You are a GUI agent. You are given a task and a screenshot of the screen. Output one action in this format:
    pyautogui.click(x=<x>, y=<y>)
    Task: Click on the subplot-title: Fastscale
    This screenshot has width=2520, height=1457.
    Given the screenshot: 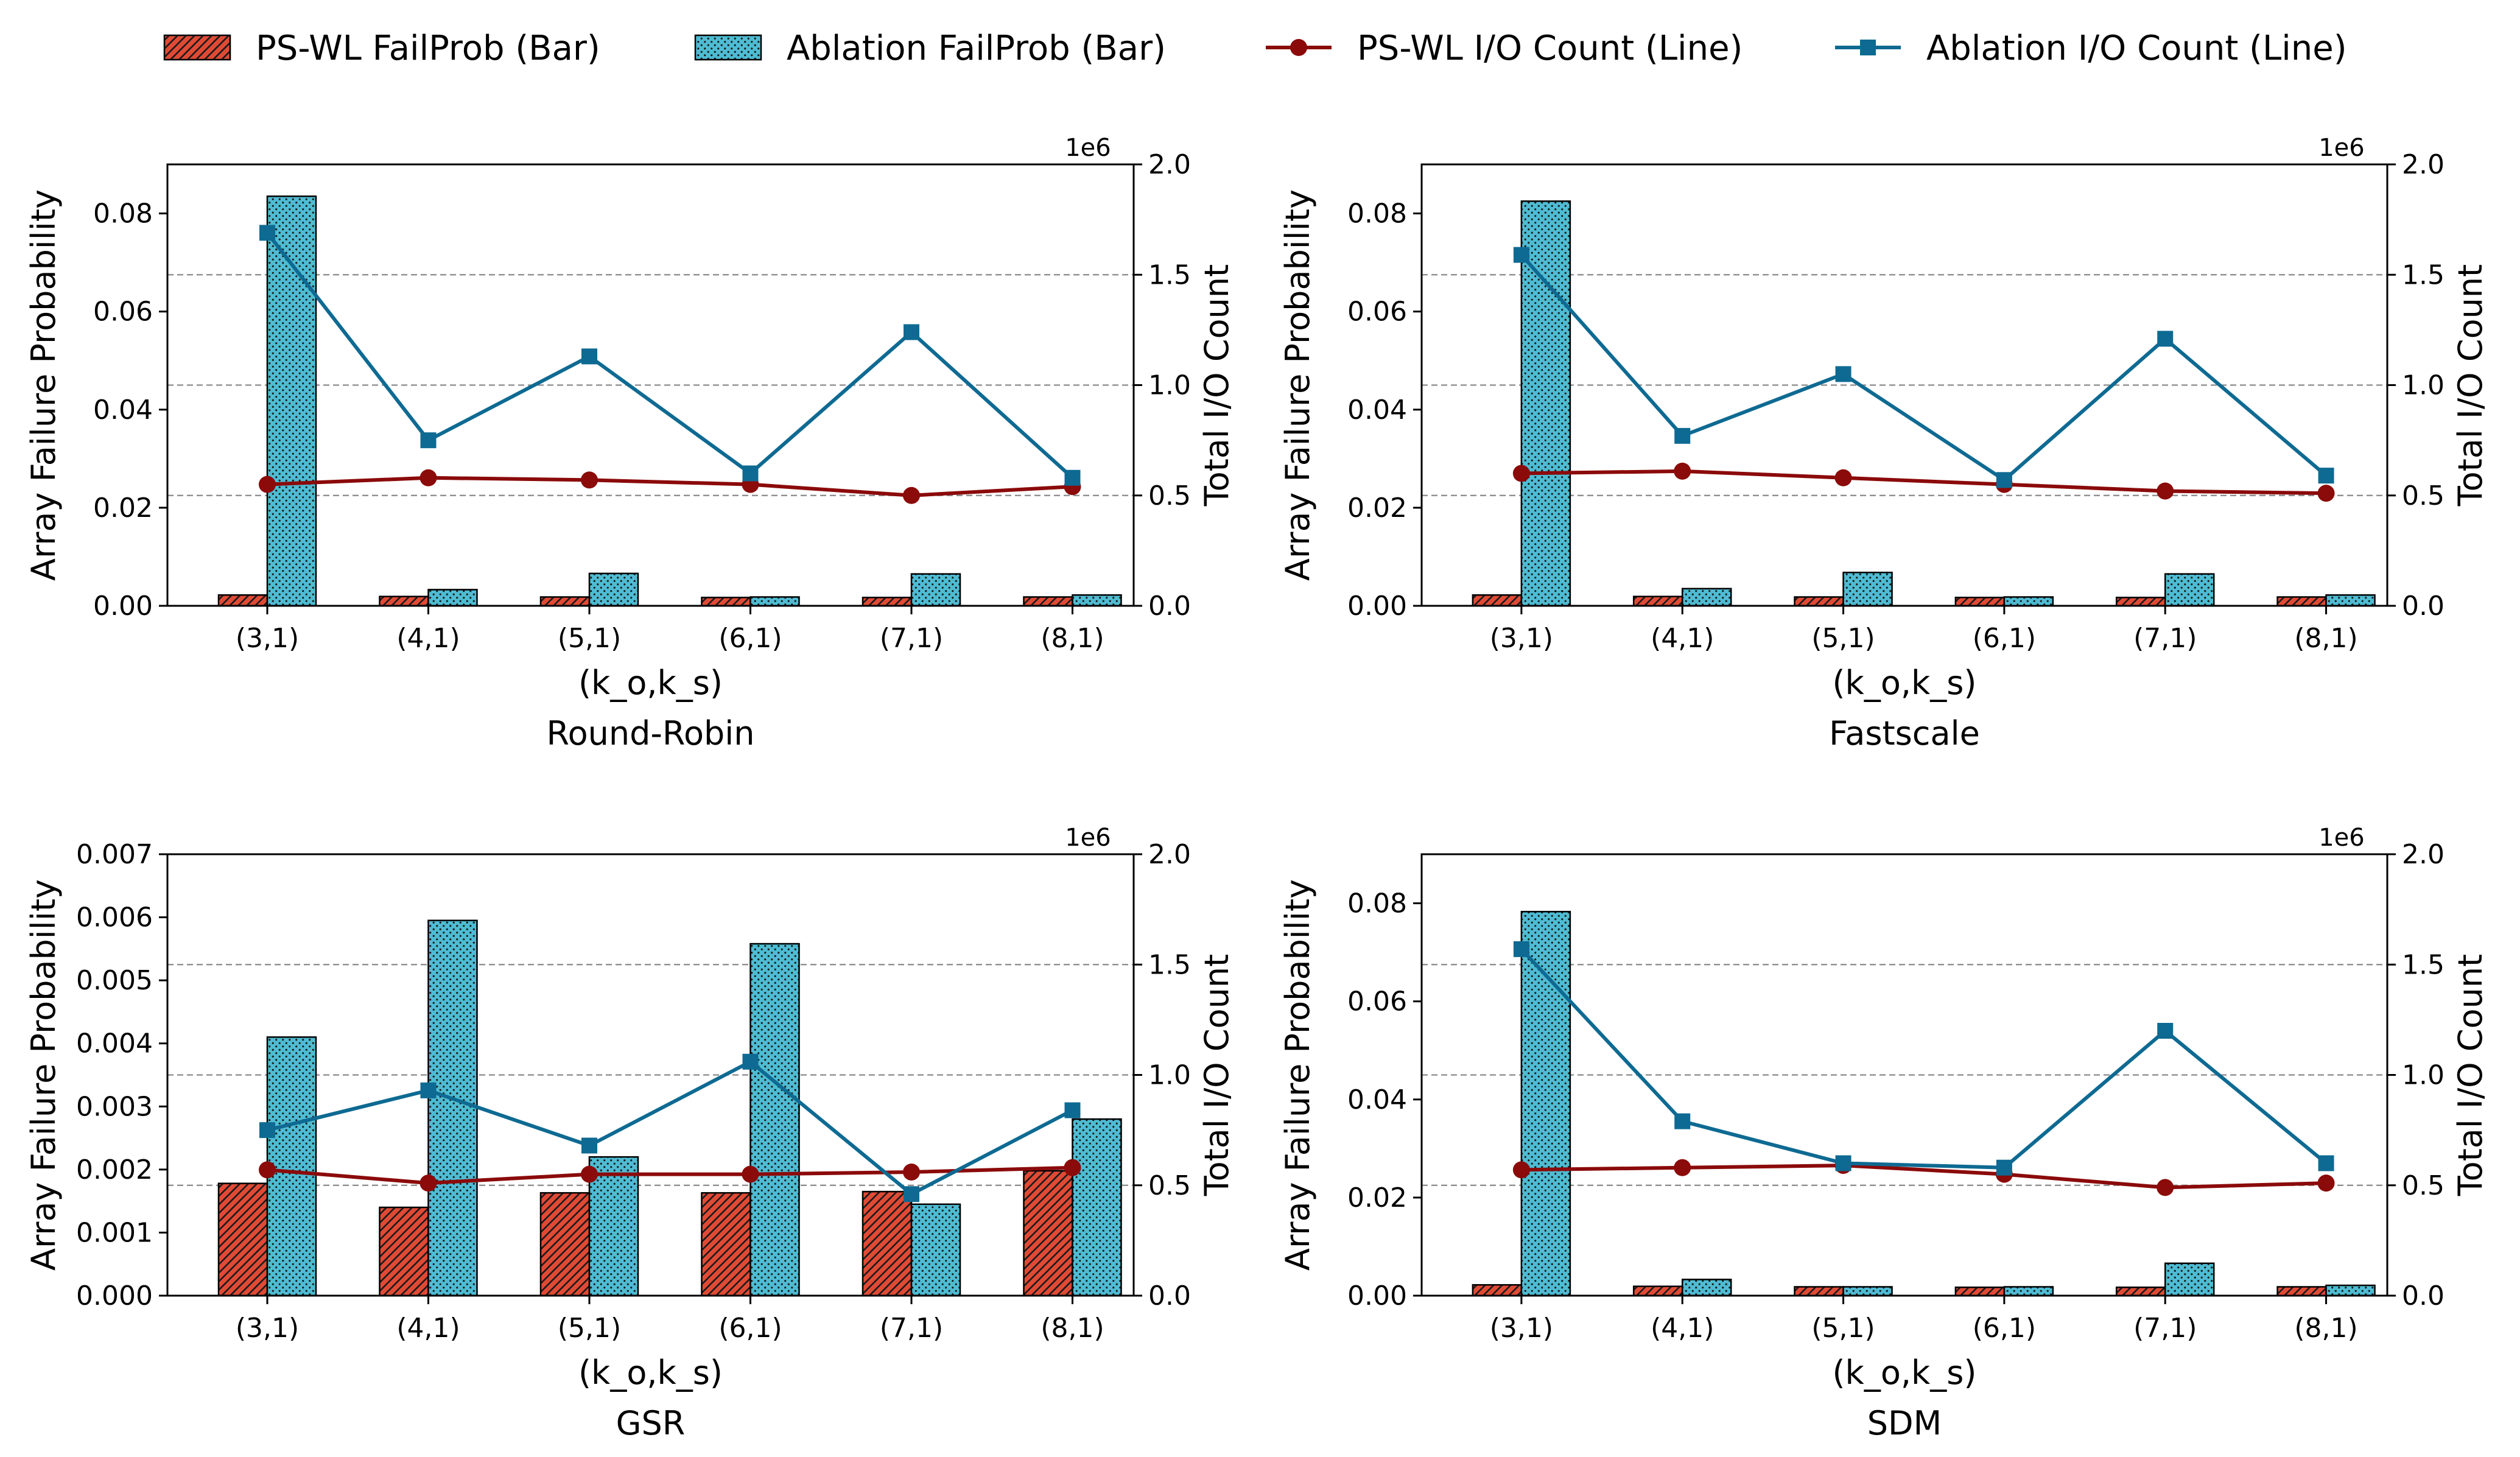 What is the action you would take?
    pyautogui.click(x=1904, y=734)
    